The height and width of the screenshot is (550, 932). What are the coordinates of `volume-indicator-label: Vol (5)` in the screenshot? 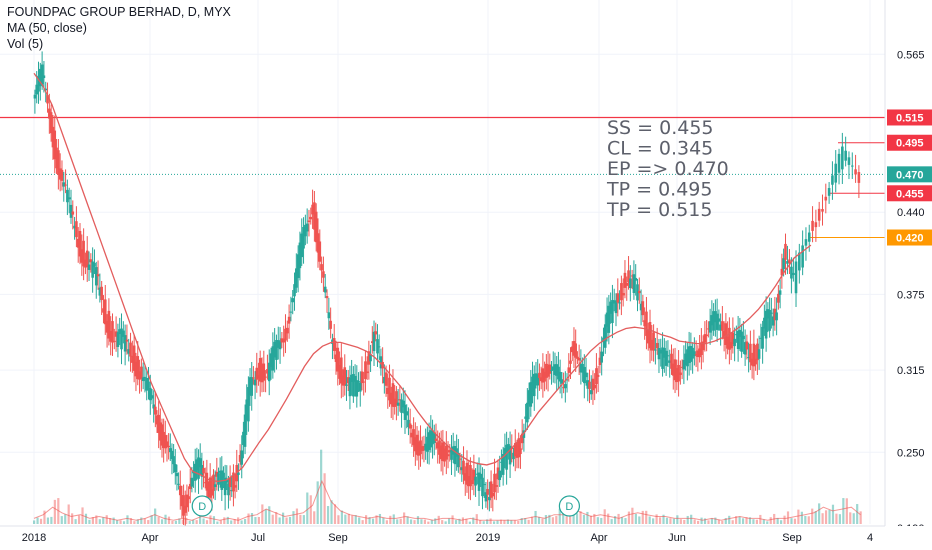 It's located at (25, 44).